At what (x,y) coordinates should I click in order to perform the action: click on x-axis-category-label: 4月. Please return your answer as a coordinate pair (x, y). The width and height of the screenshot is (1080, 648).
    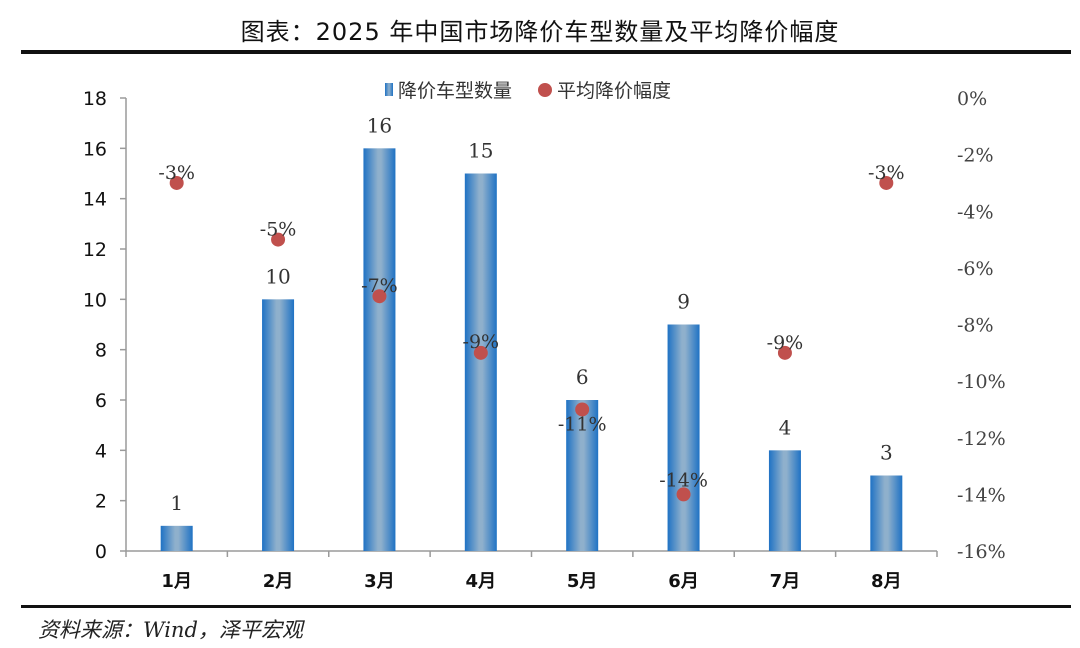
    Looking at the image, I should click on (481, 581).